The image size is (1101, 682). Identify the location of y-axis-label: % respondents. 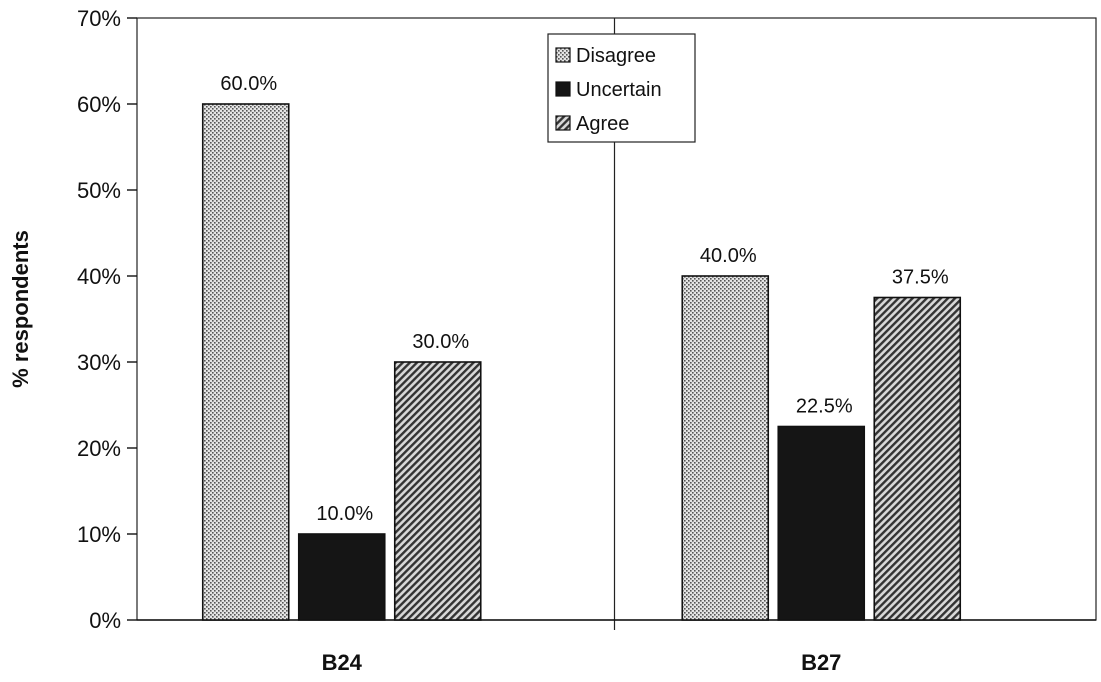
(20, 309).